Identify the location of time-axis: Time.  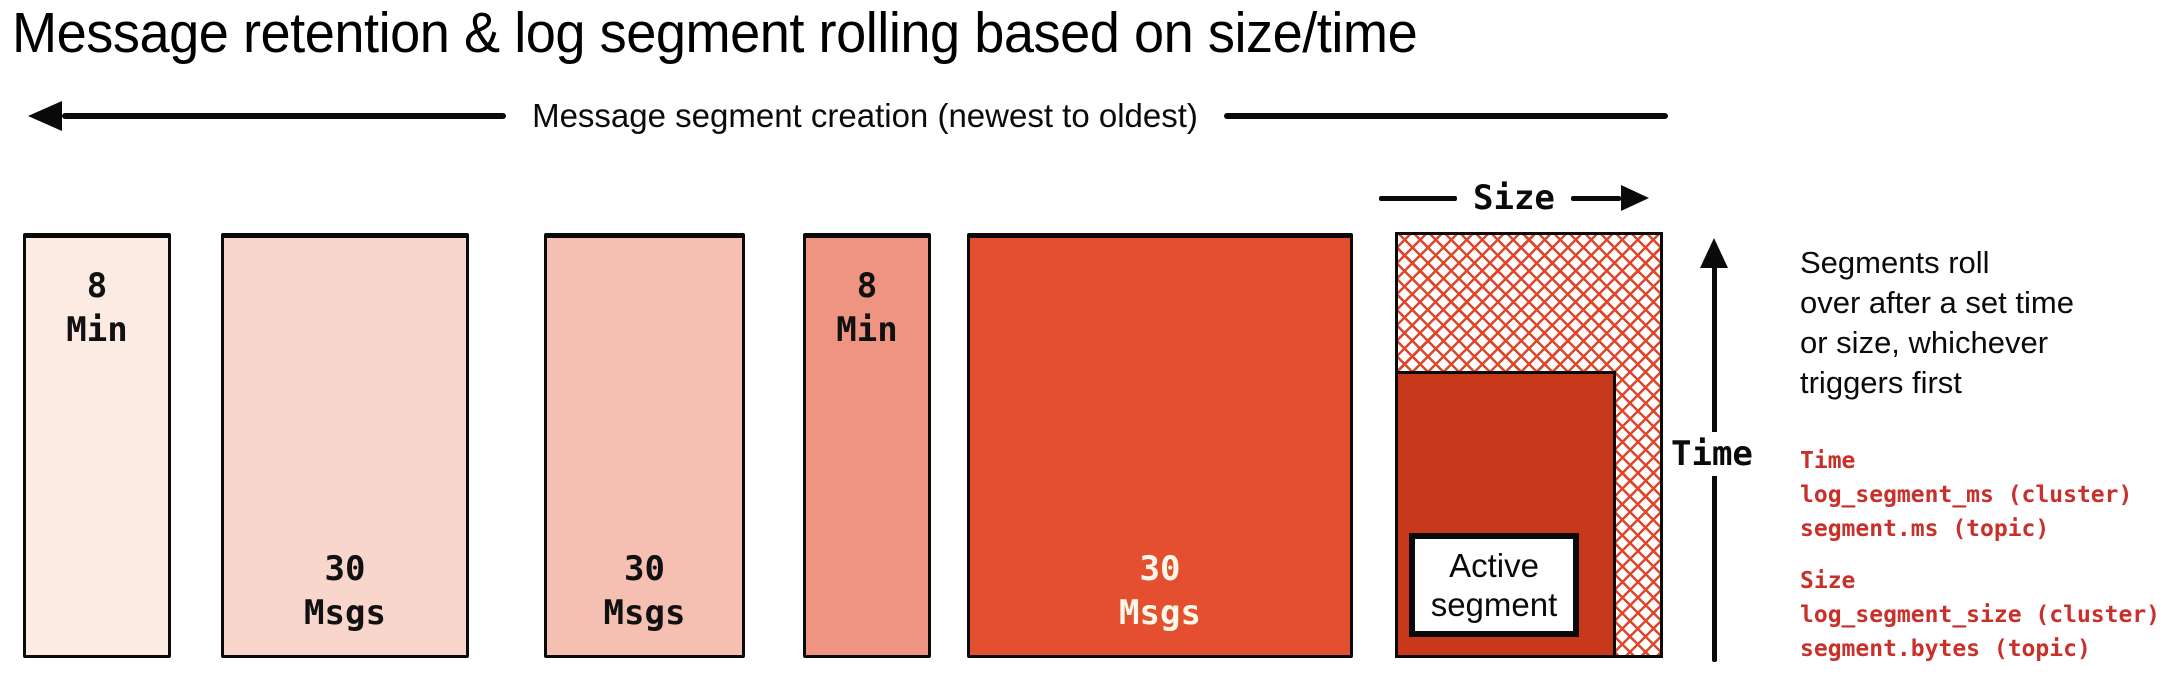
(1726, 453).